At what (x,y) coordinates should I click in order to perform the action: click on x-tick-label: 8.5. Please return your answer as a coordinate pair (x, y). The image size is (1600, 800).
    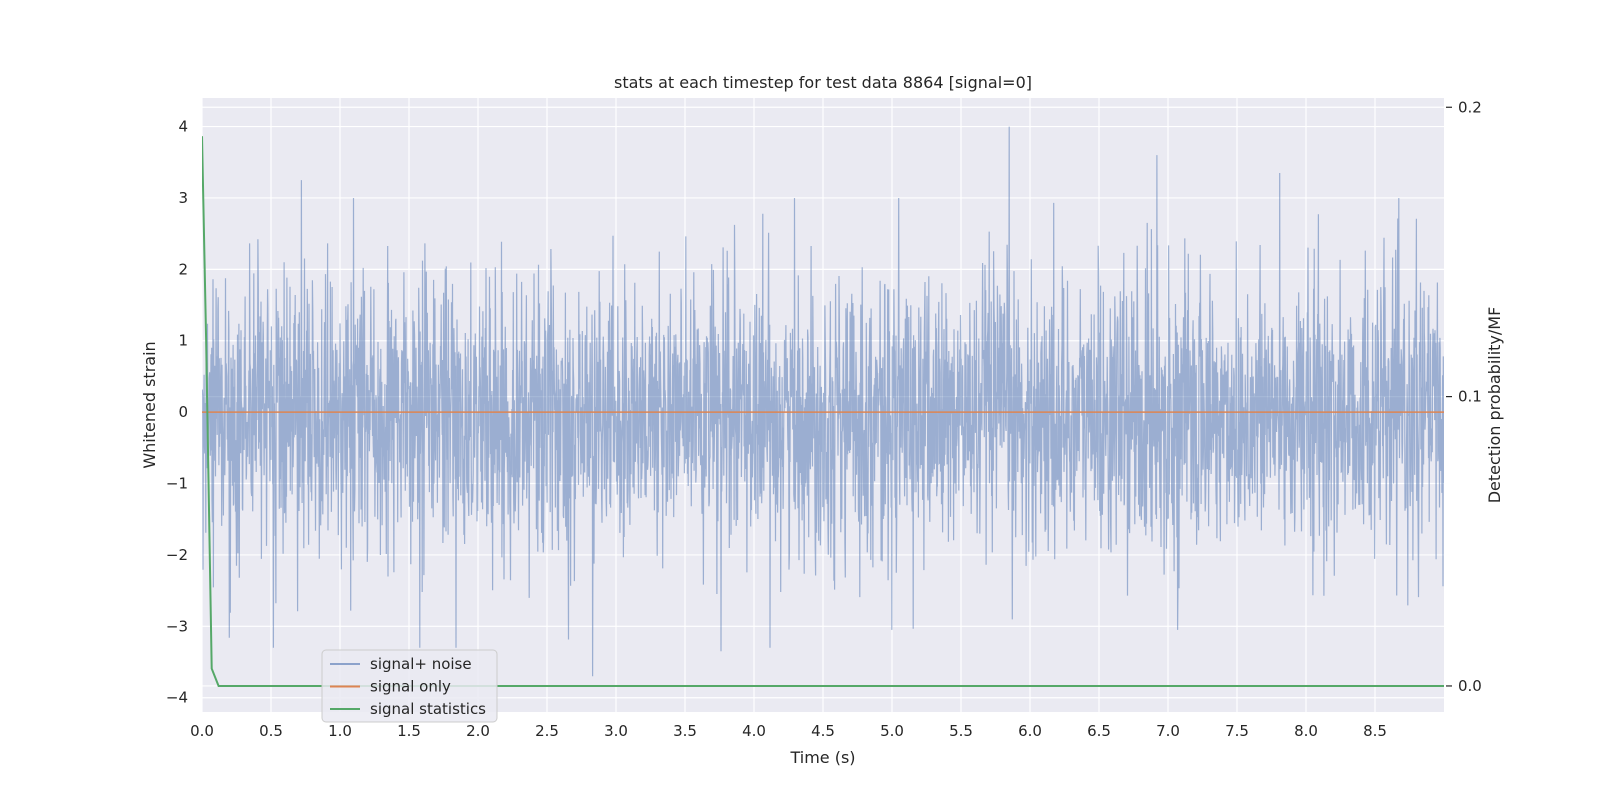
    Looking at the image, I should click on (1375, 731).